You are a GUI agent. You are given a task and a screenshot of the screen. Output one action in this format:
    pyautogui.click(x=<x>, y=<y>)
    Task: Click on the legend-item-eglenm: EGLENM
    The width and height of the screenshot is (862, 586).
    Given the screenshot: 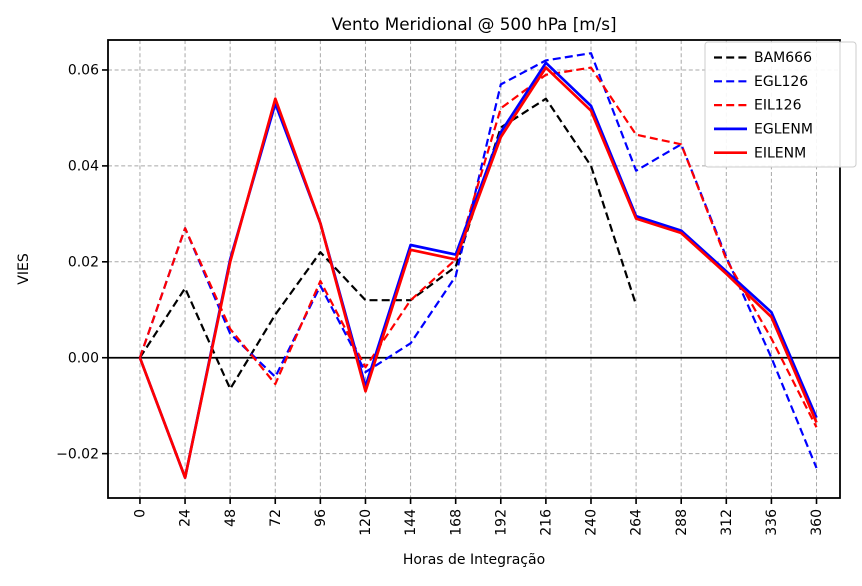 What is the action you would take?
    pyautogui.click(x=763, y=130)
    